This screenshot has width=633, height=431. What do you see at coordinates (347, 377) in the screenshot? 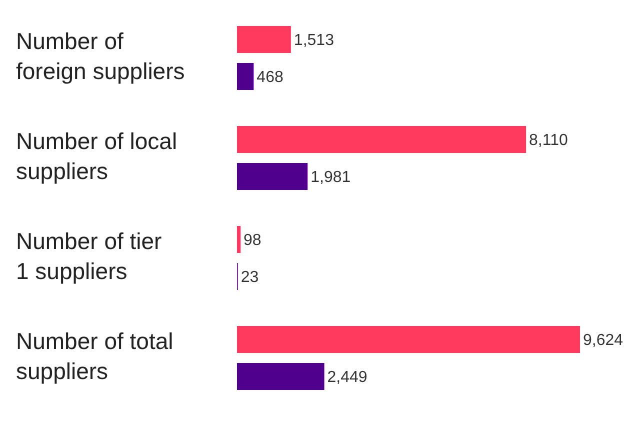
I see `data-label: 2,449` at bounding box center [347, 377].